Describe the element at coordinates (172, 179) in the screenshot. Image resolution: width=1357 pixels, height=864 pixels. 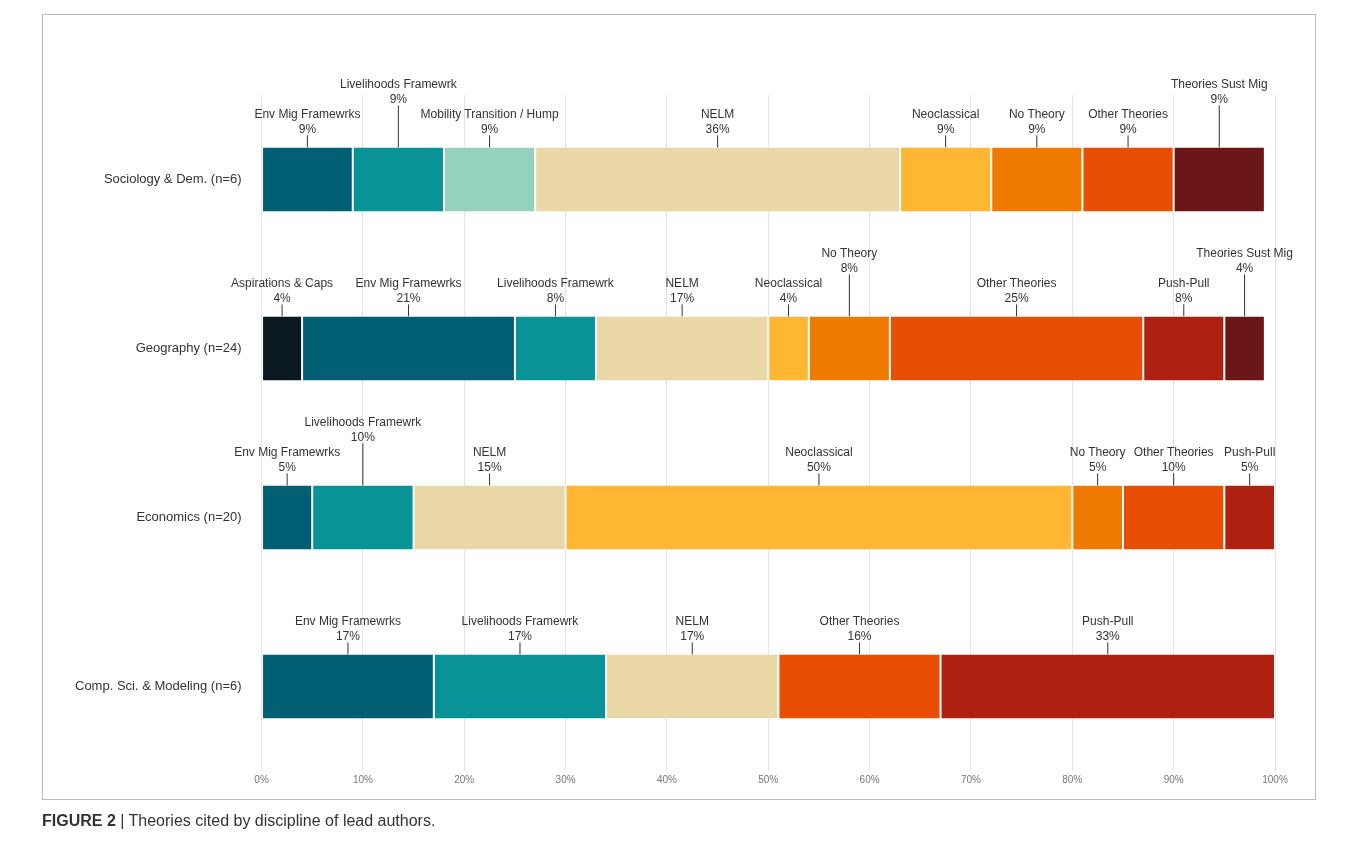
I see `y-tick-label: Sociology & Dem. (n=6)` at that location.